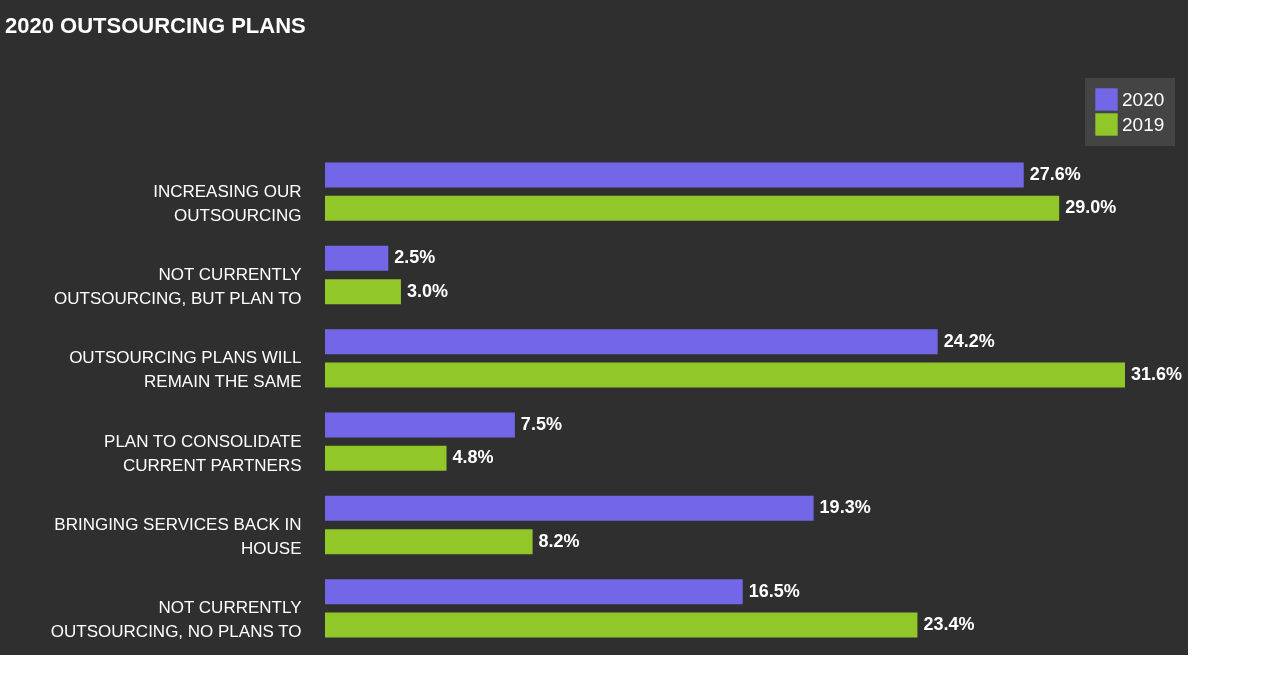  Describe the element at coordinates (227, 203) in the screenshot. I see `y-tick-label: INCREASING OUR OUTSOURCING` at that location.